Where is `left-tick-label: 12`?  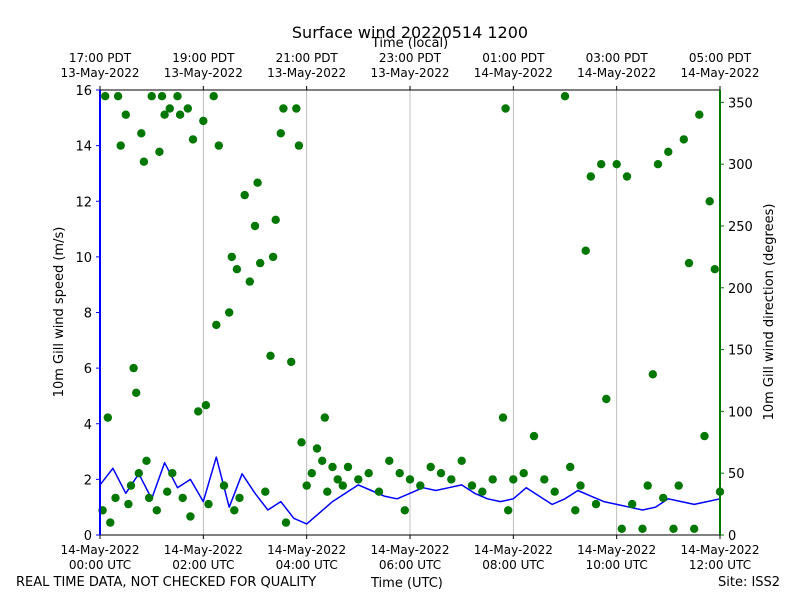
left-tick-label: 12 is located at coordinates (83, 202).